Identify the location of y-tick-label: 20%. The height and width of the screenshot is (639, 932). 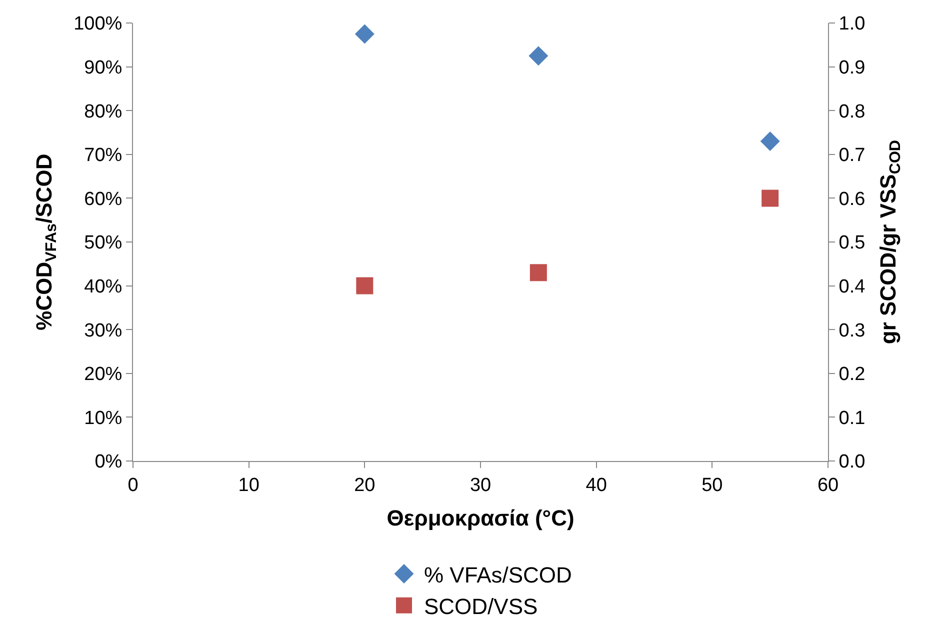
(103, 375).